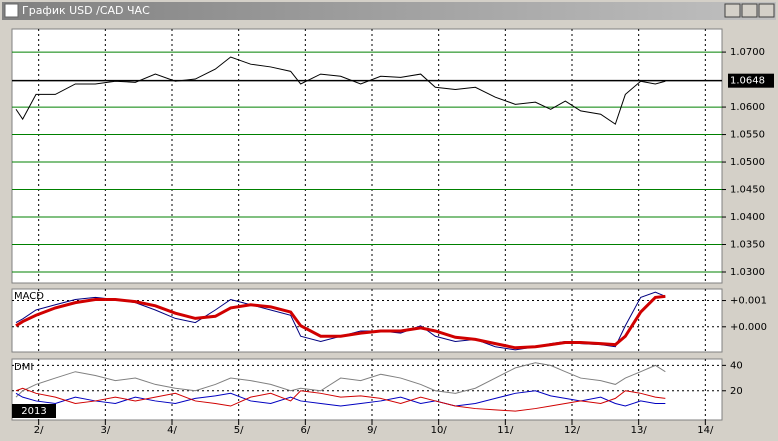 Image resolution: width=778 pixels, height=441 pixels. I want to click on x-tick-label: 13/, so click(639, 430).